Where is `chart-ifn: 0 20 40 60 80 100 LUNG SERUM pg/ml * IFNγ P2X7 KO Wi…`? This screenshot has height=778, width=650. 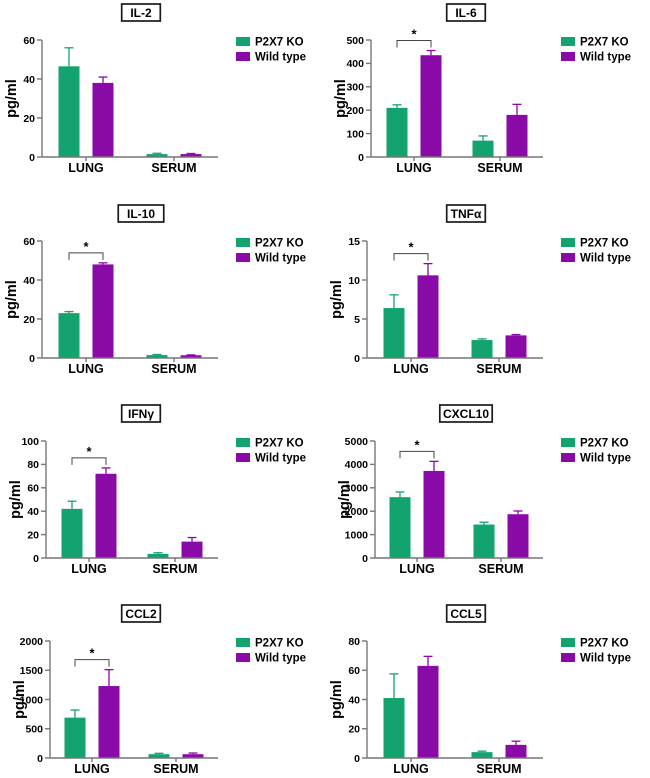 chart-ifn: 0 20 40 60 80 100 LUNG SERUM pg/ml * IFNγ P2X7 KO Wi… is located at coordinates (157, 490).